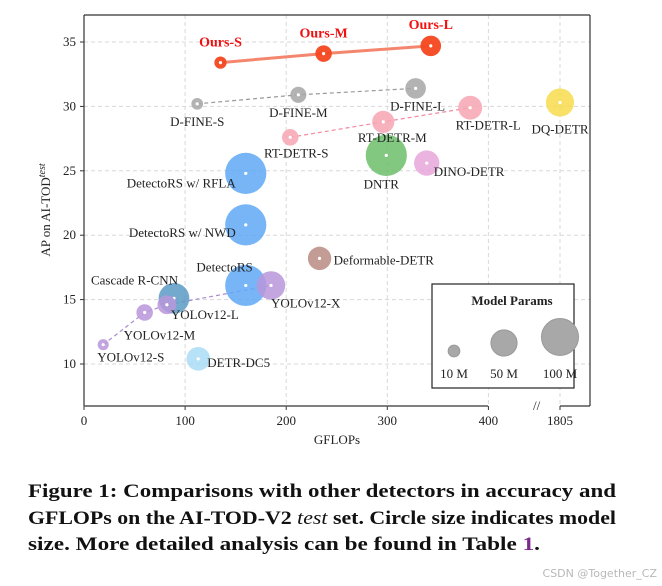  I want to click on x-tick-label: 0, so click(84, 420).